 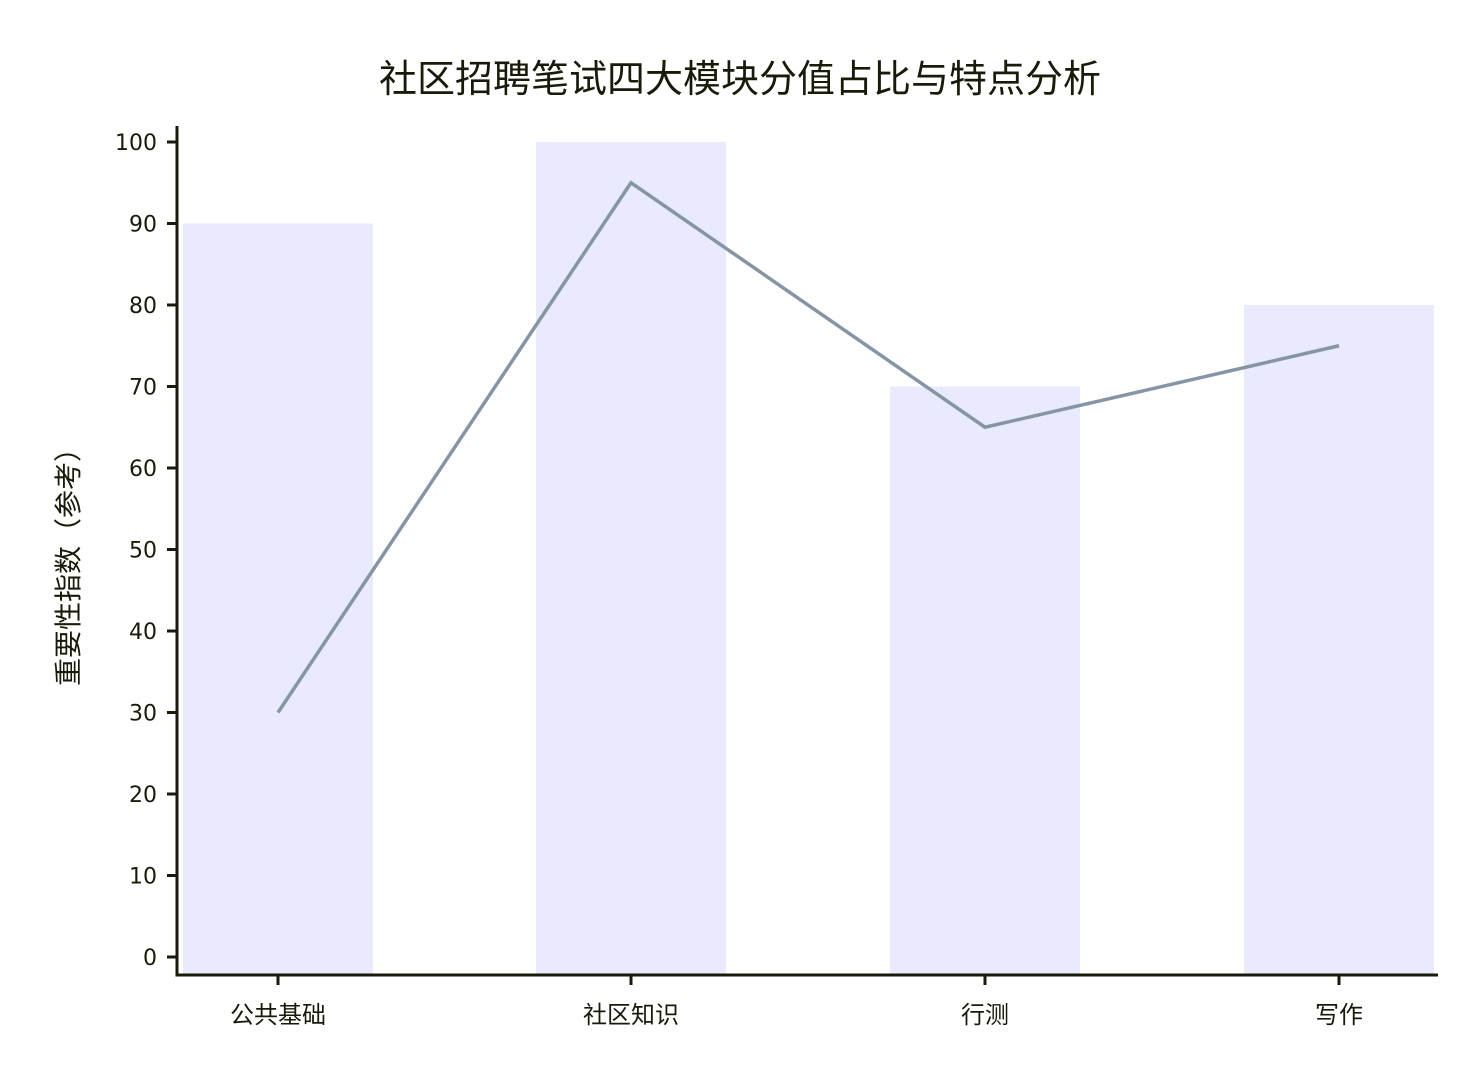 I want to click on y-tick-label: 90, so click(x=143, y=225).